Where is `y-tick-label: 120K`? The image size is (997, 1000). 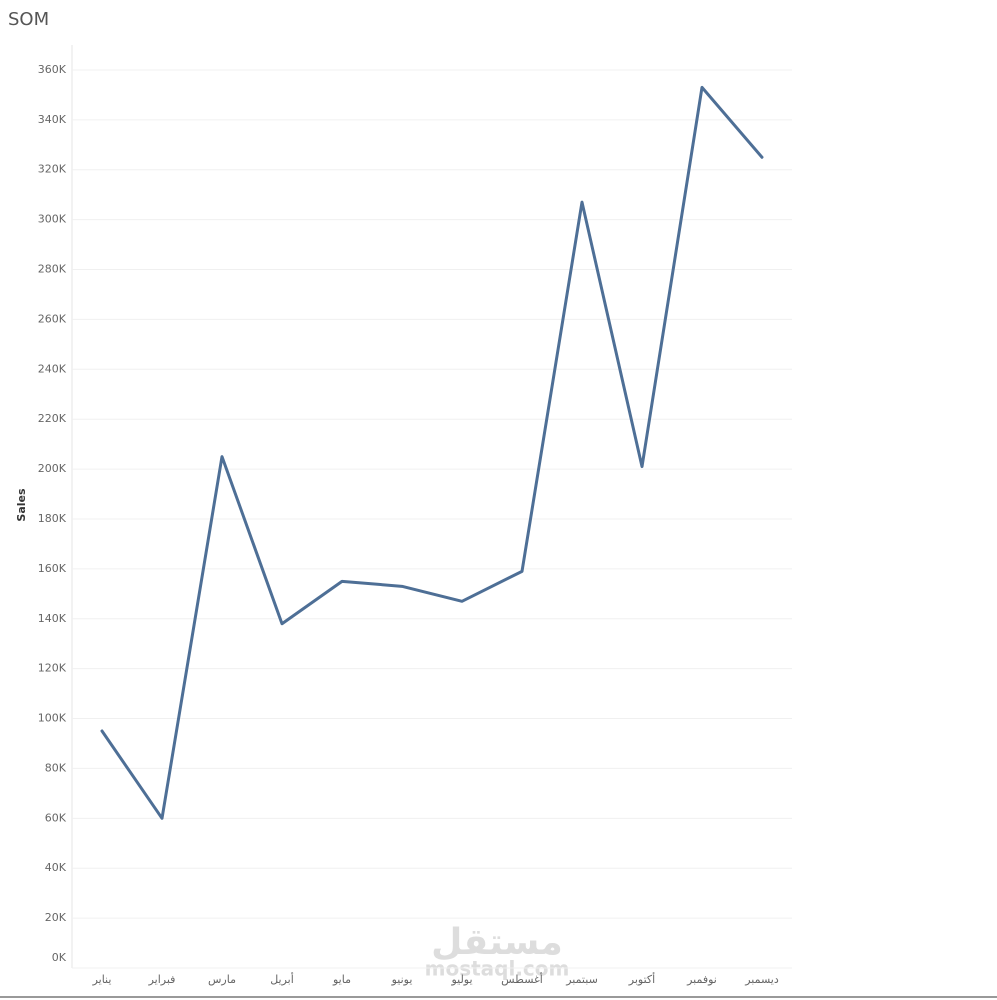 y-tick-label: 120K is located at coordinates (52, 668).